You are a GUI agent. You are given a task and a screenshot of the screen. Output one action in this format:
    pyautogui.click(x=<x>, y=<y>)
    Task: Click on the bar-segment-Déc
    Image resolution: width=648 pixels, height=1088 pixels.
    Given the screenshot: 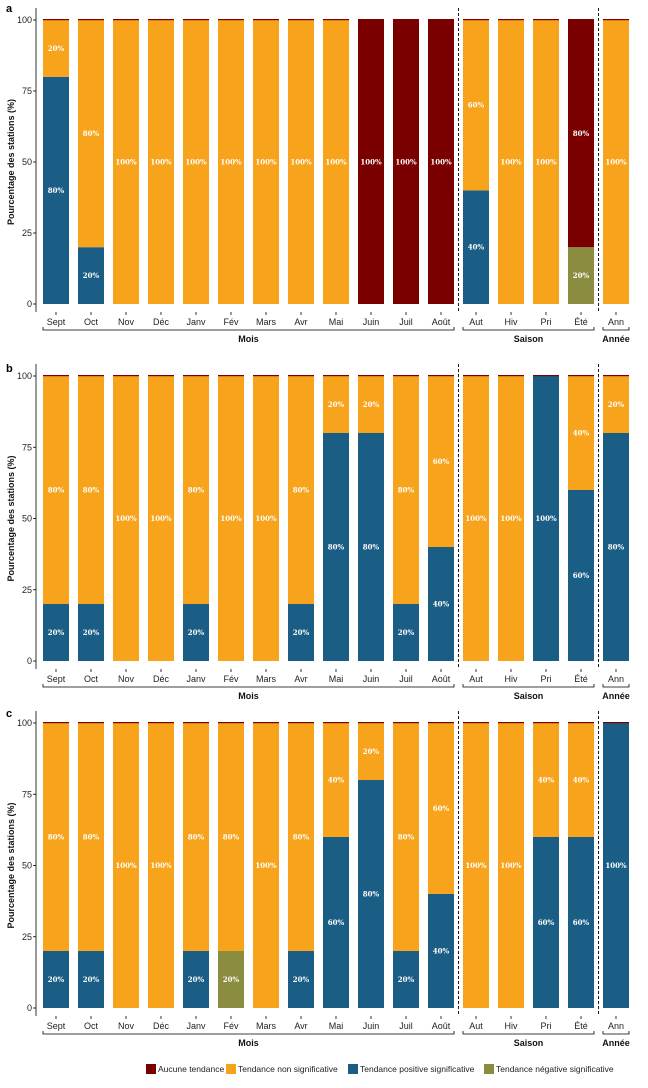 What is the action you would take?
    pyautogui.click(x=161, y=865)
    